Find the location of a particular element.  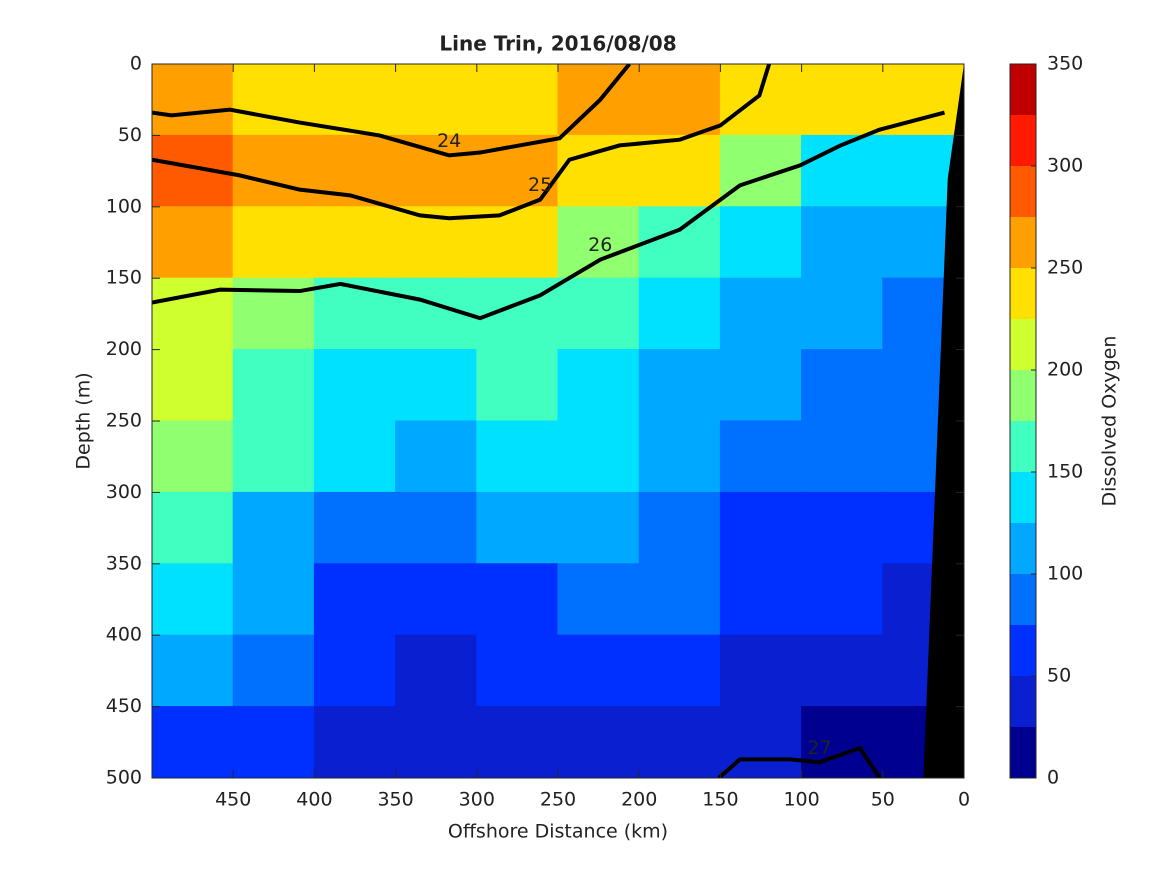

colorbar-tick-label: 100 is located at coordinates (1065, 574).